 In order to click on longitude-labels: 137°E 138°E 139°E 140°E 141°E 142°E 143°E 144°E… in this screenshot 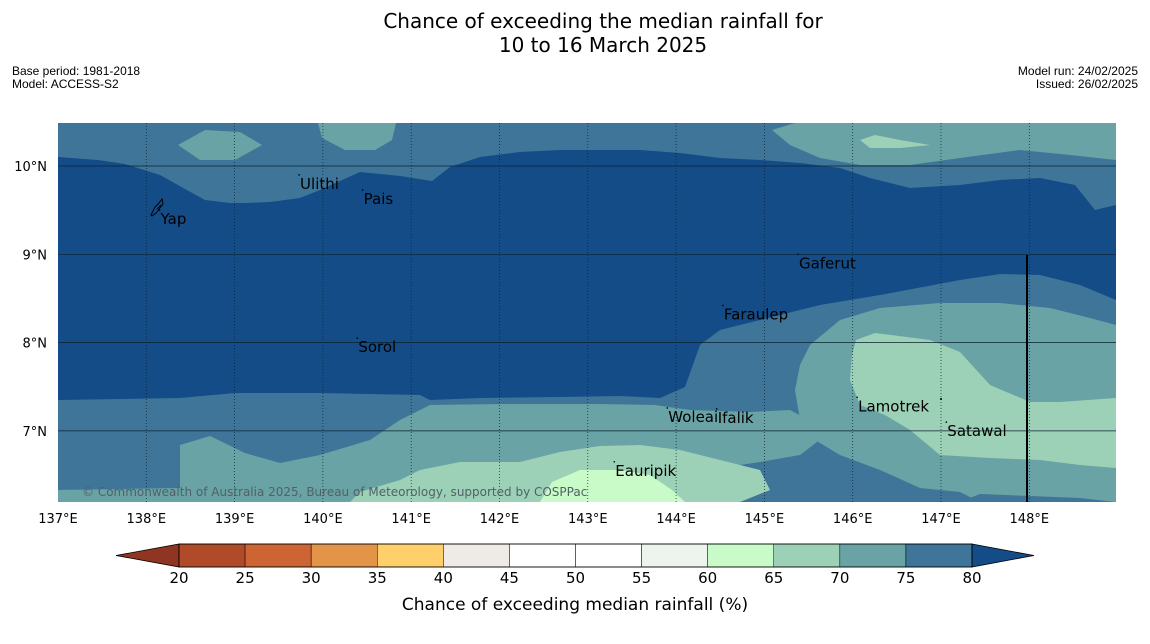, I will do `click(543, 519)`.